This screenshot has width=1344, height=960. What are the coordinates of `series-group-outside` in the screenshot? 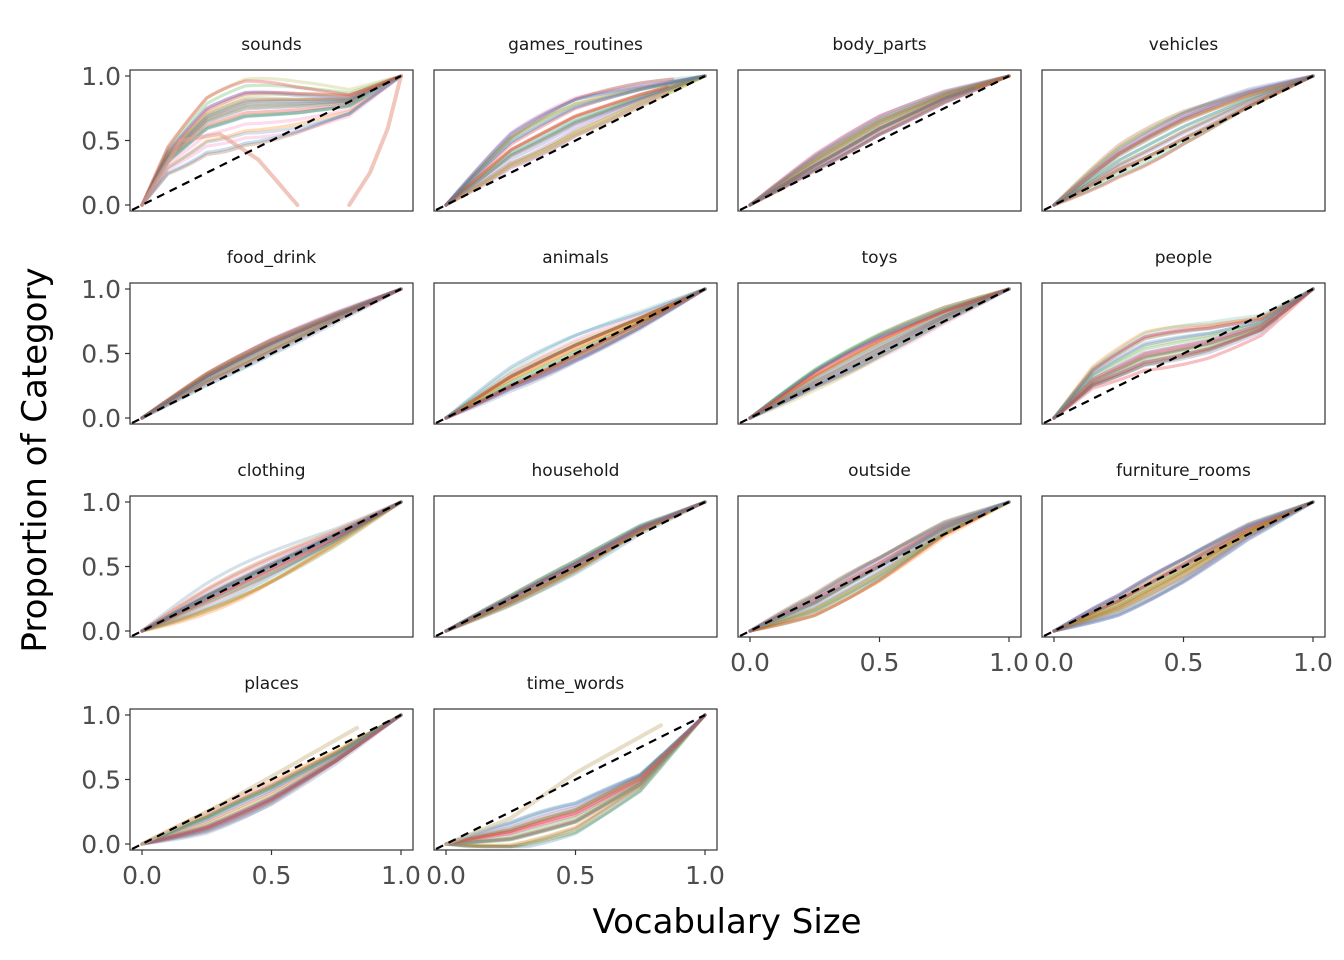 It's located at (875, 568).